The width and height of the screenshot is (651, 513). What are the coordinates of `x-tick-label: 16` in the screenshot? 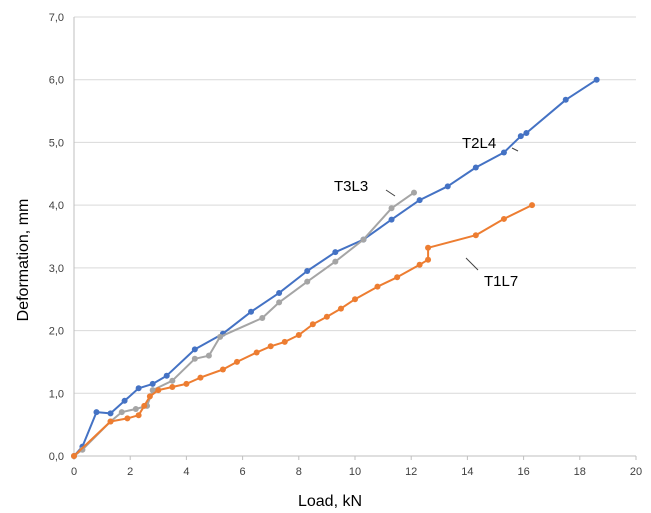 It's located at (523, 472).